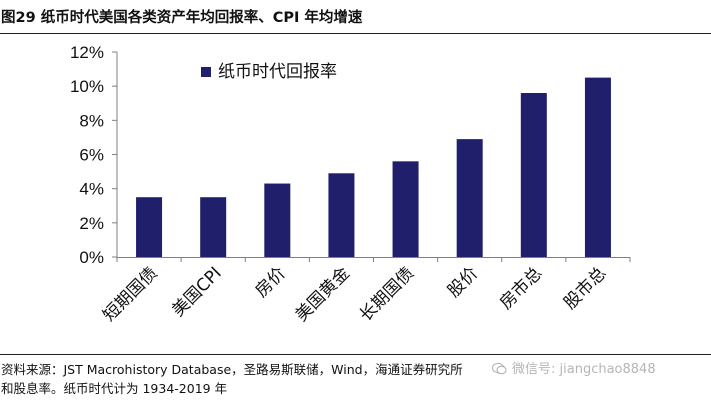 This screenshot has height=401, width=711. Describe the element at coordinates (271, 282) in the screenshot. I see `x-tick-label: 房价` at that location.